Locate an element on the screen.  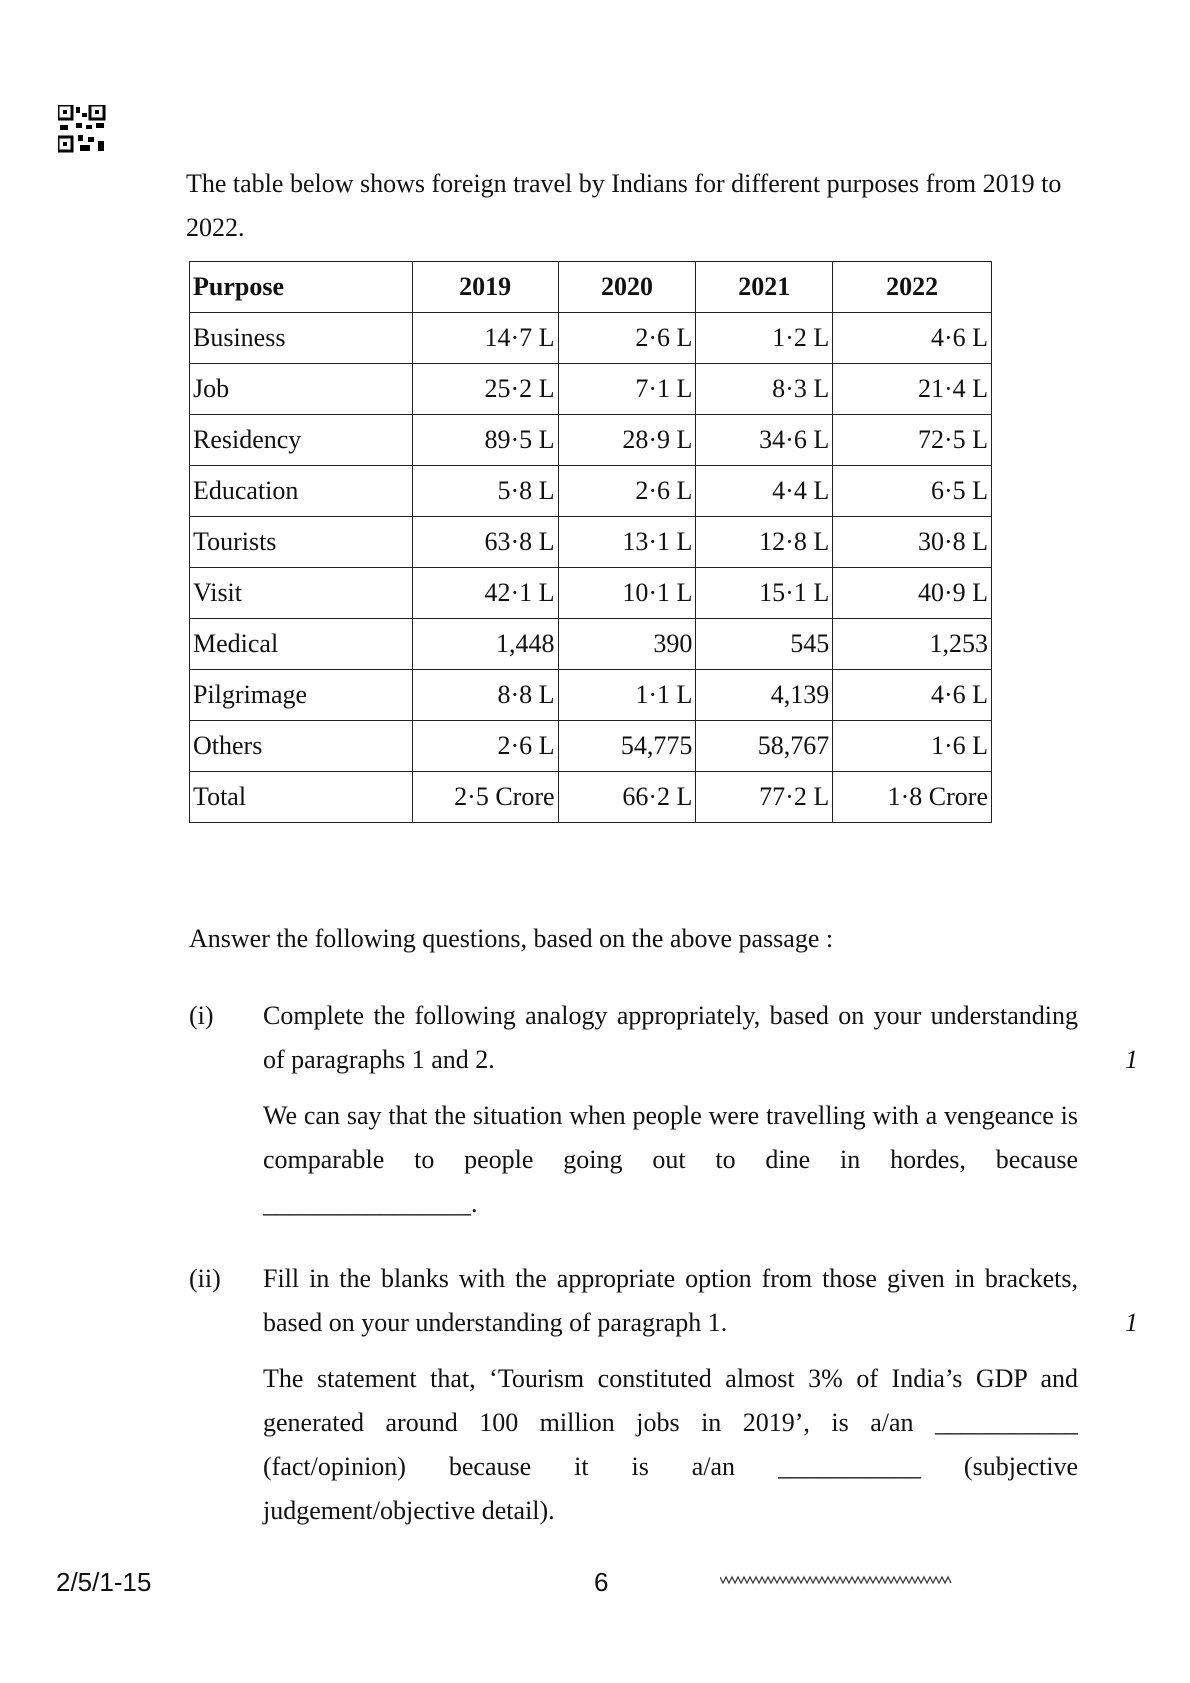
purpose-cell: Medical is located at coordinates (301, 644).